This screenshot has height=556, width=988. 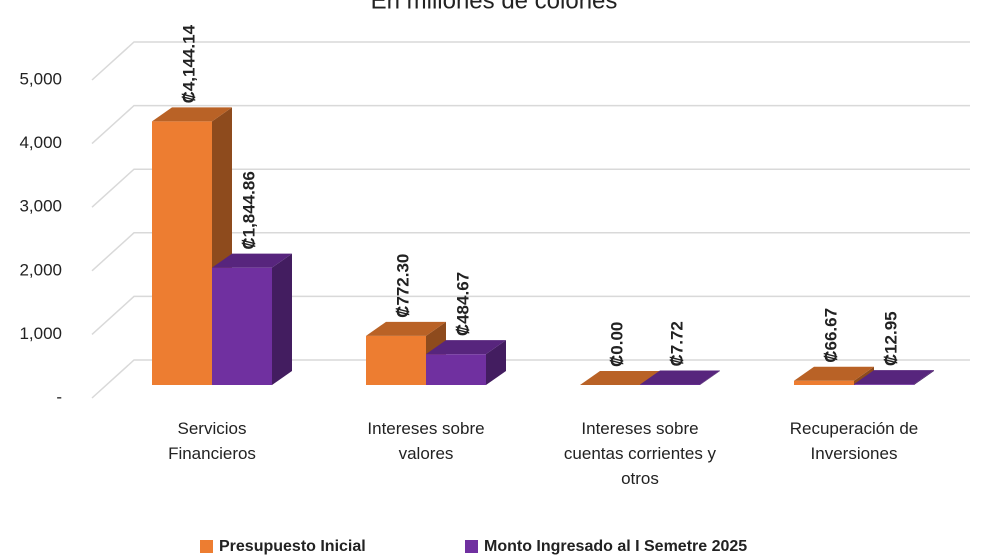 What do you see at coordinates (462, 304) in the screenshot?
I see `data-label: ₡484.67` at bounding box center [462, 304].